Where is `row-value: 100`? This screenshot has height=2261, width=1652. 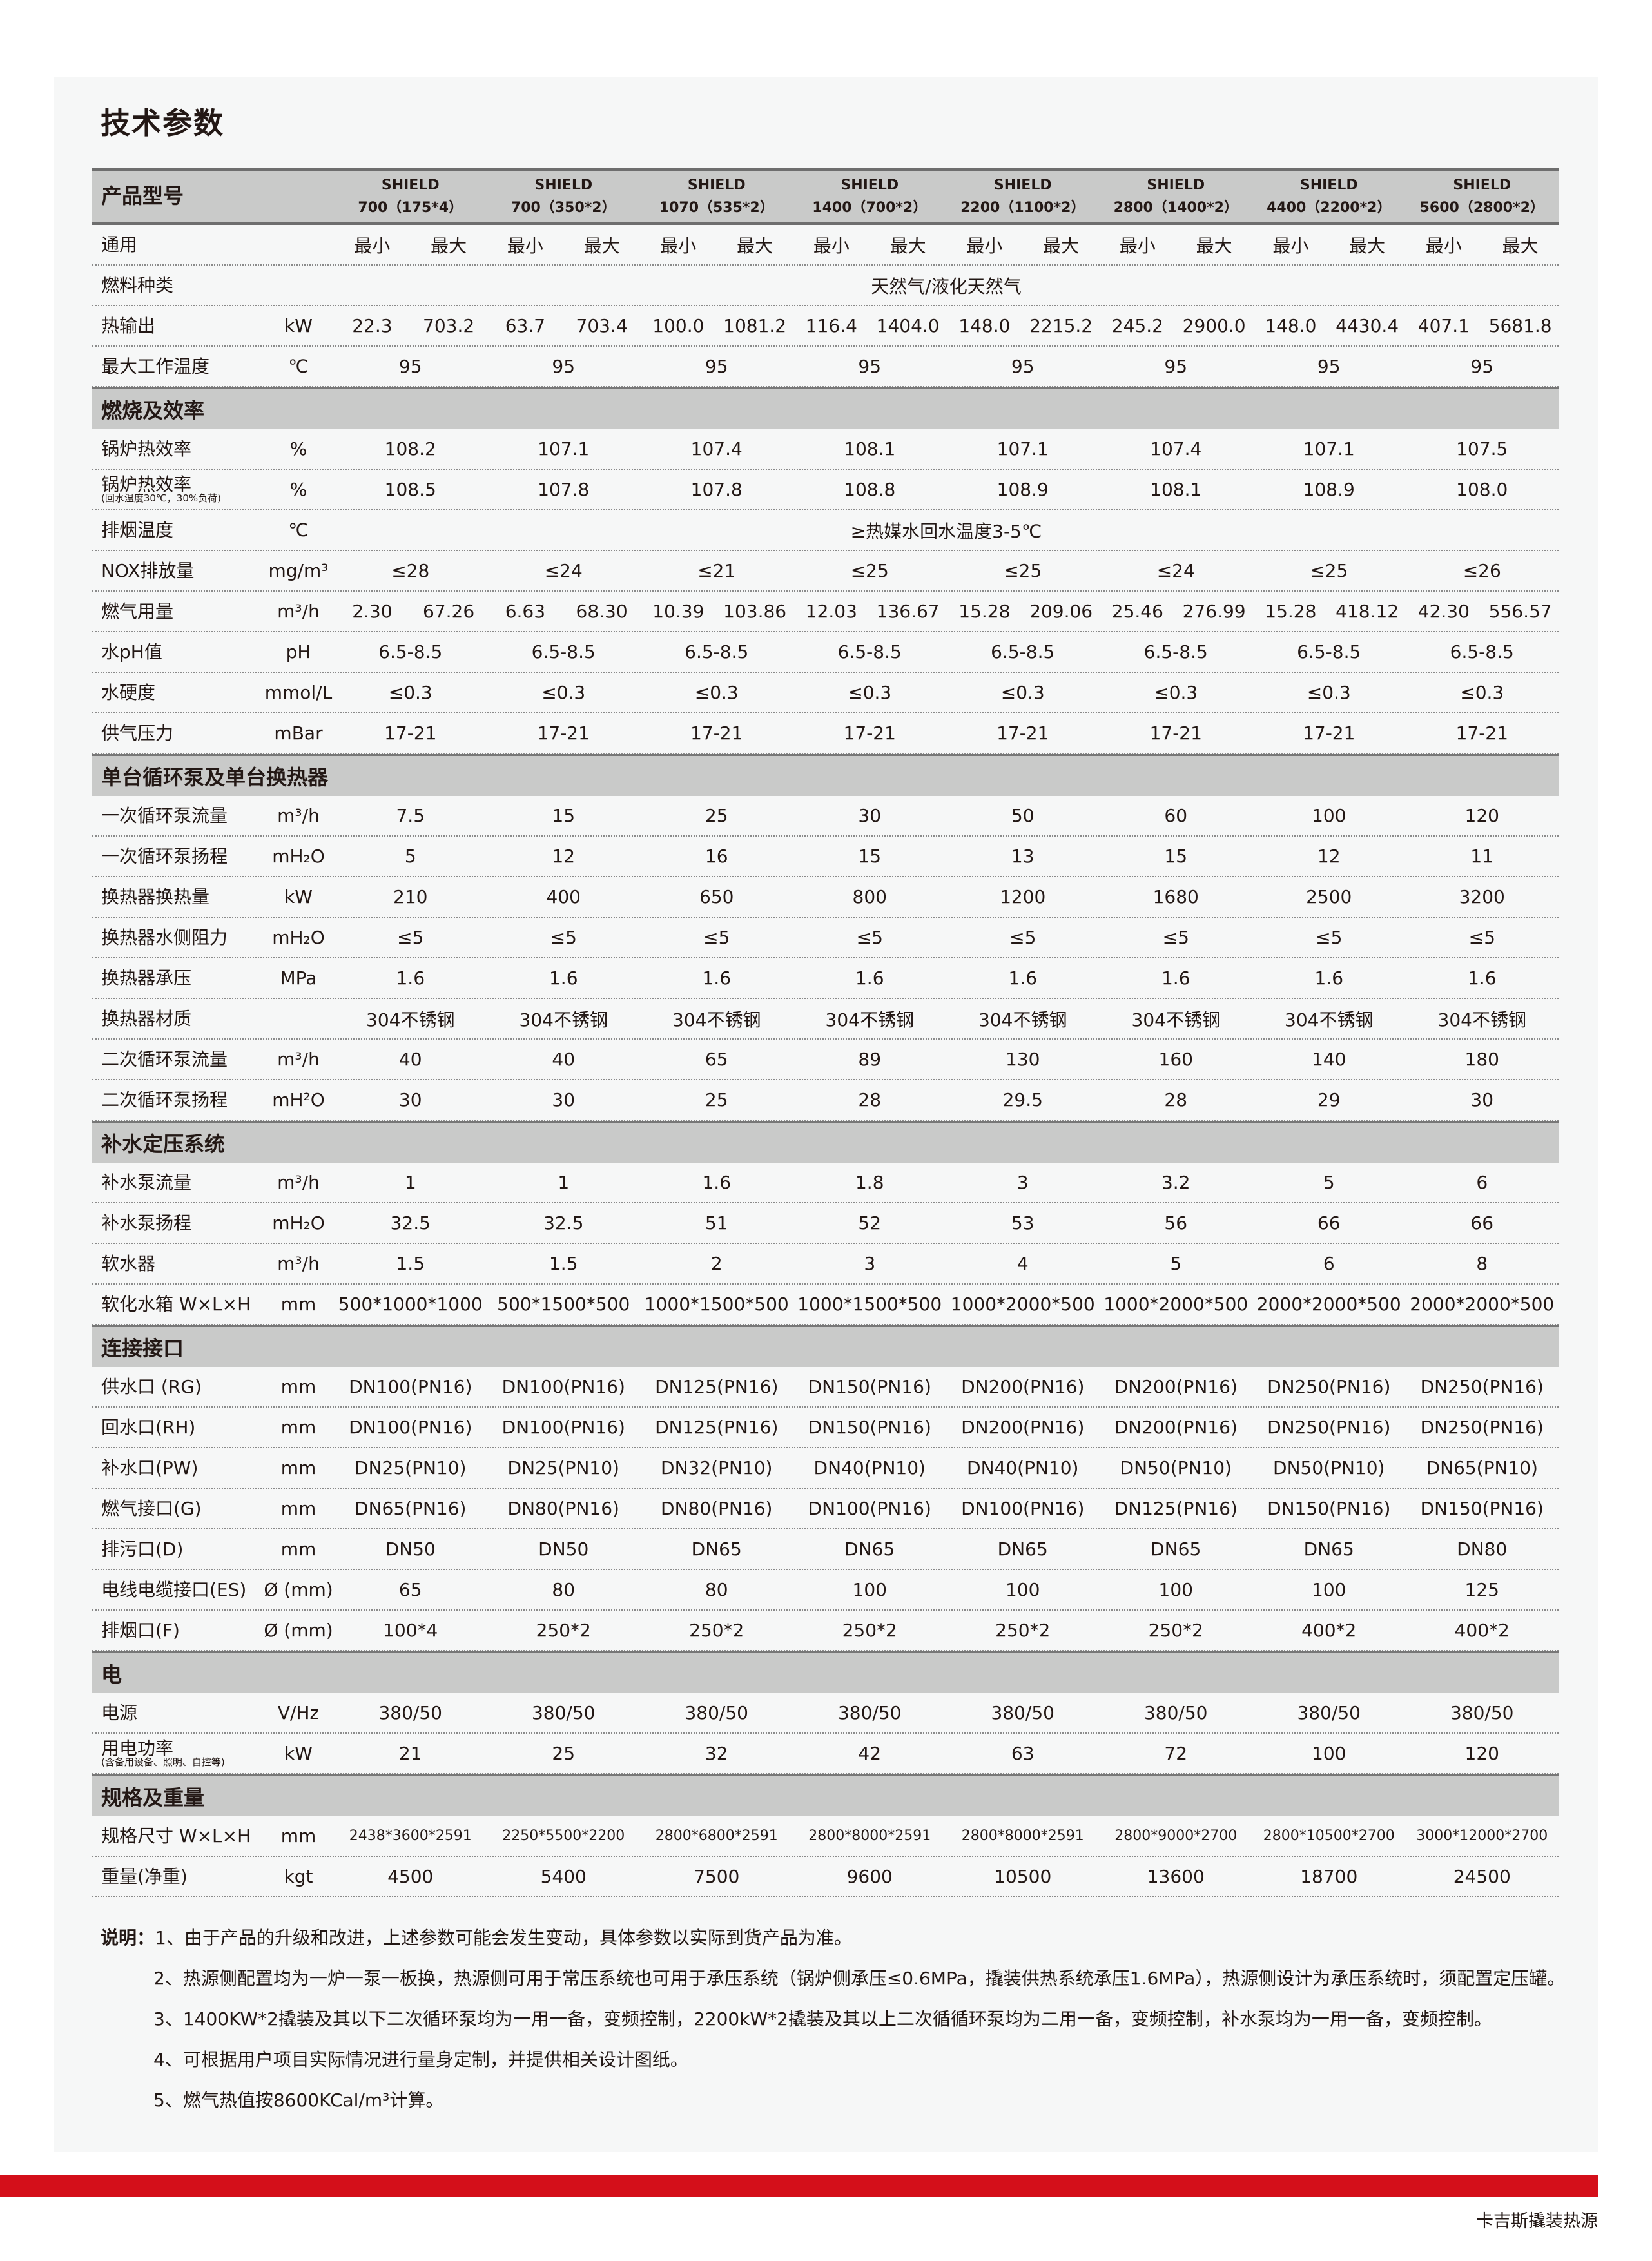 row-value: 100 is located at coordinates (1023, 1589).